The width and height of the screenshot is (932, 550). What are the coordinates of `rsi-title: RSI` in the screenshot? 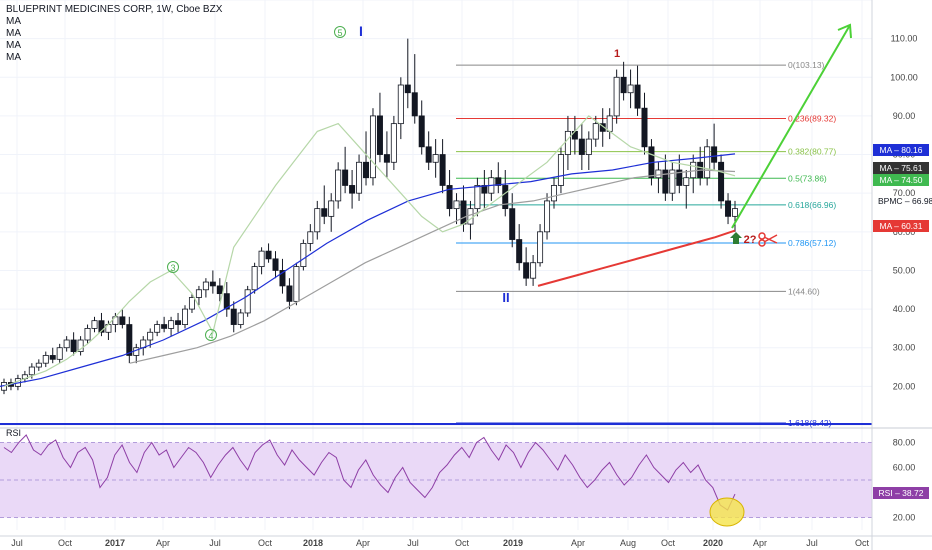 It's located at (13, 433).